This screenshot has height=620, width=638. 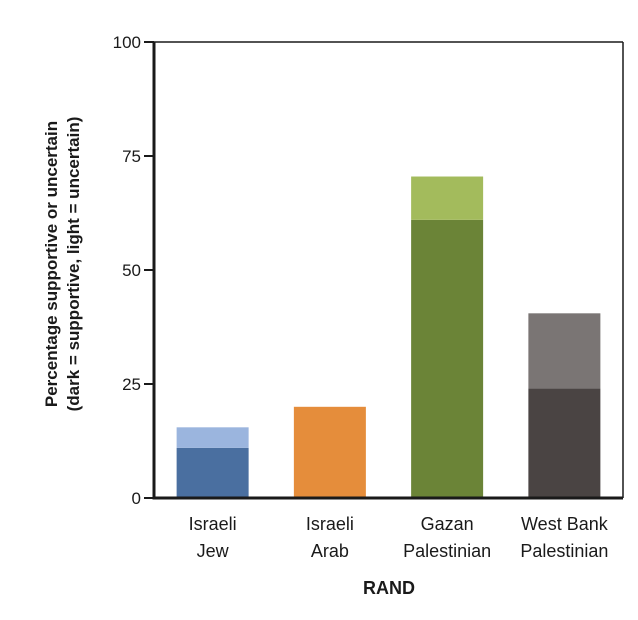 I want to click on x-tick-label-0-1: Jew, so click(x=213, y=551).